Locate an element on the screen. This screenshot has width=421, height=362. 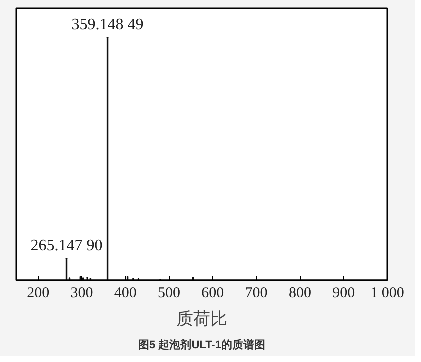
x-tick-label: 700 is located at coordinates (256, 294).